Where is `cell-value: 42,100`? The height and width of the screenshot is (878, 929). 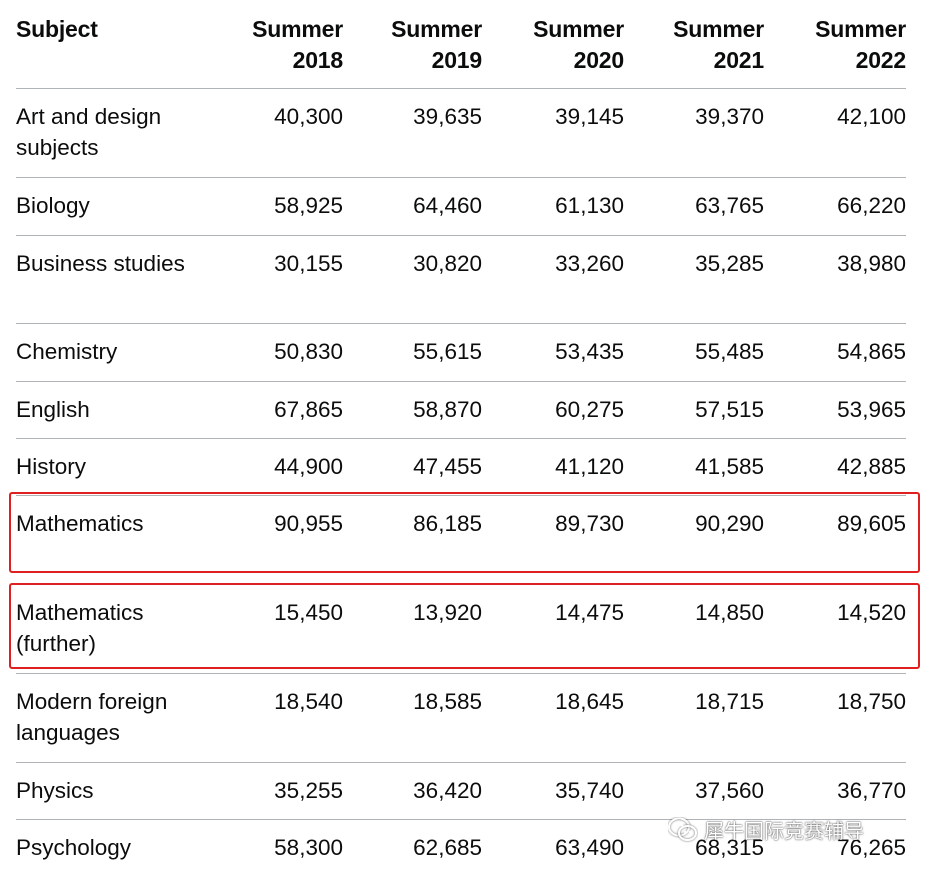 cell-value: 42,100 is located at coordinates (871, 116).